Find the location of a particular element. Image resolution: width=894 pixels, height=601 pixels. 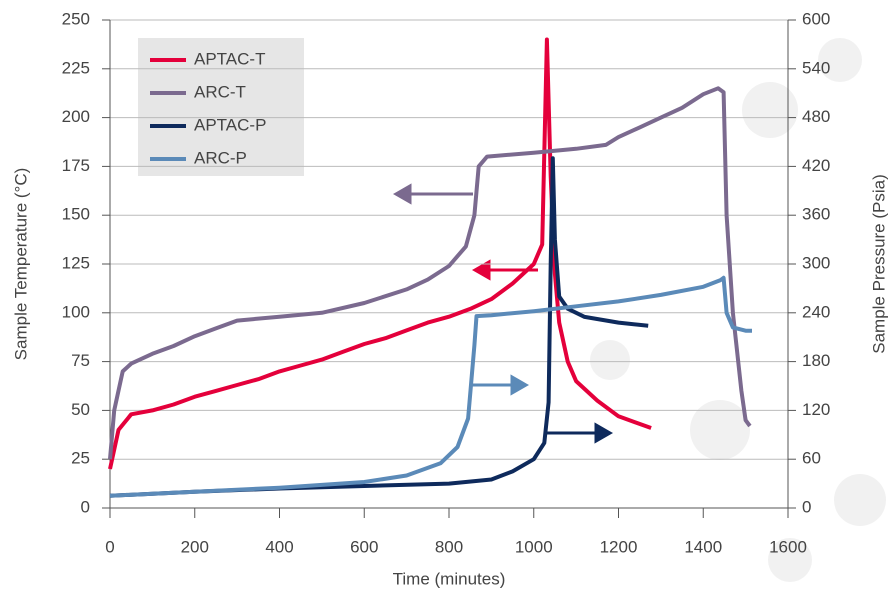

y2-tick-label: 180 is located at coordinates (816, 360).